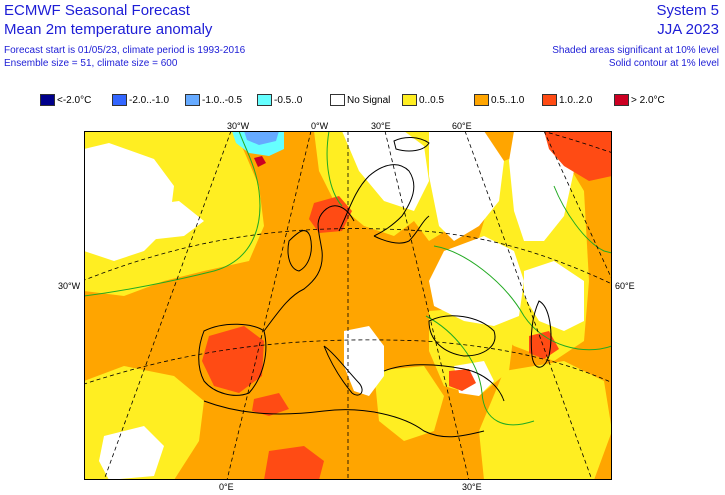  Describe the element at coordinates (541, 334) in the screenshot. I see `coastline-caspian` at that location.